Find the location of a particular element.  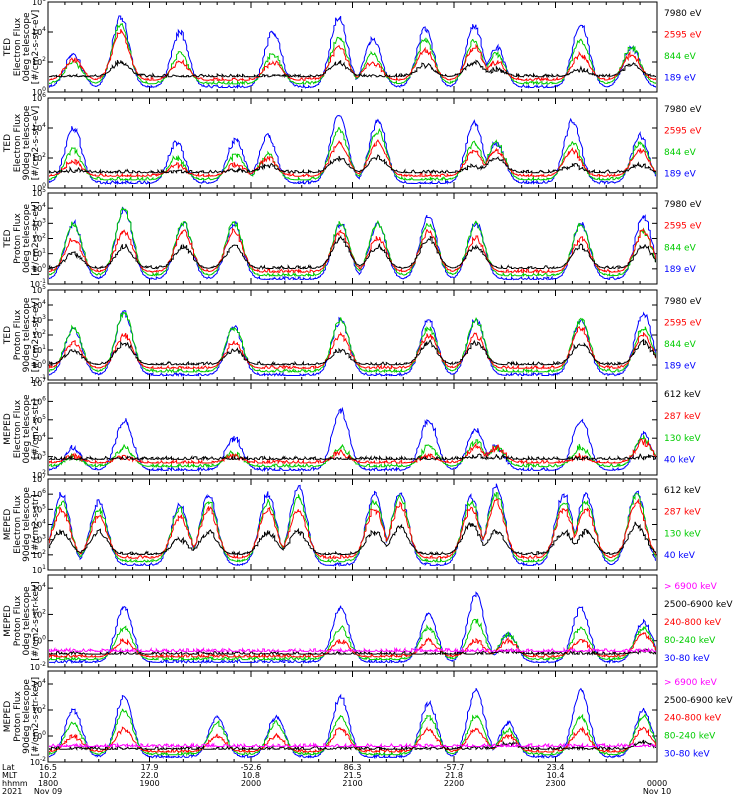

y-tick-exp: 6 is located at coordinates (44, 491).